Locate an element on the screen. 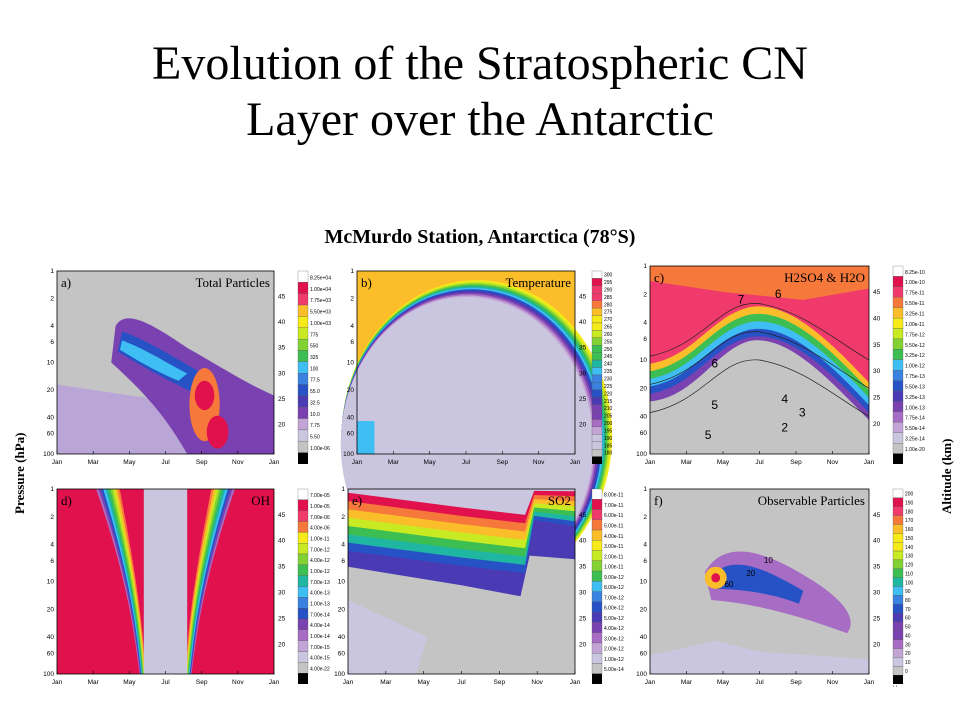 This screenshot has width=960, height=720. panel-label: d) is located at coordinates (66, 500).